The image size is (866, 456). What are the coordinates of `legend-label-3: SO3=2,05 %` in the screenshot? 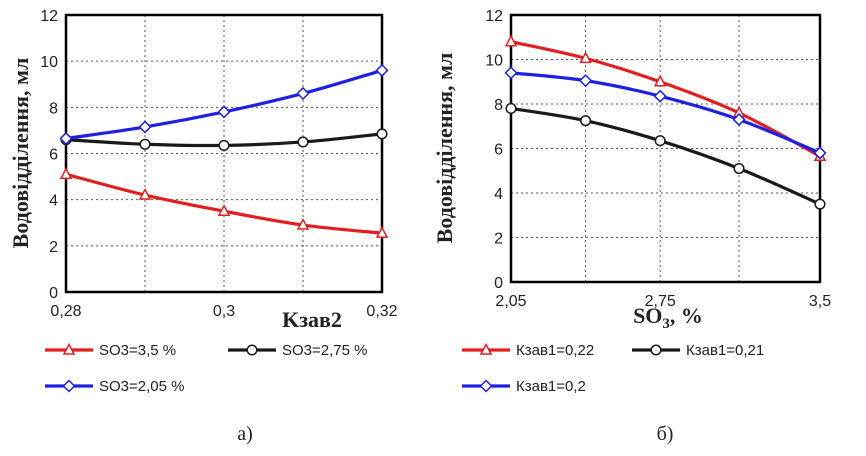 It's located at (141, 386).